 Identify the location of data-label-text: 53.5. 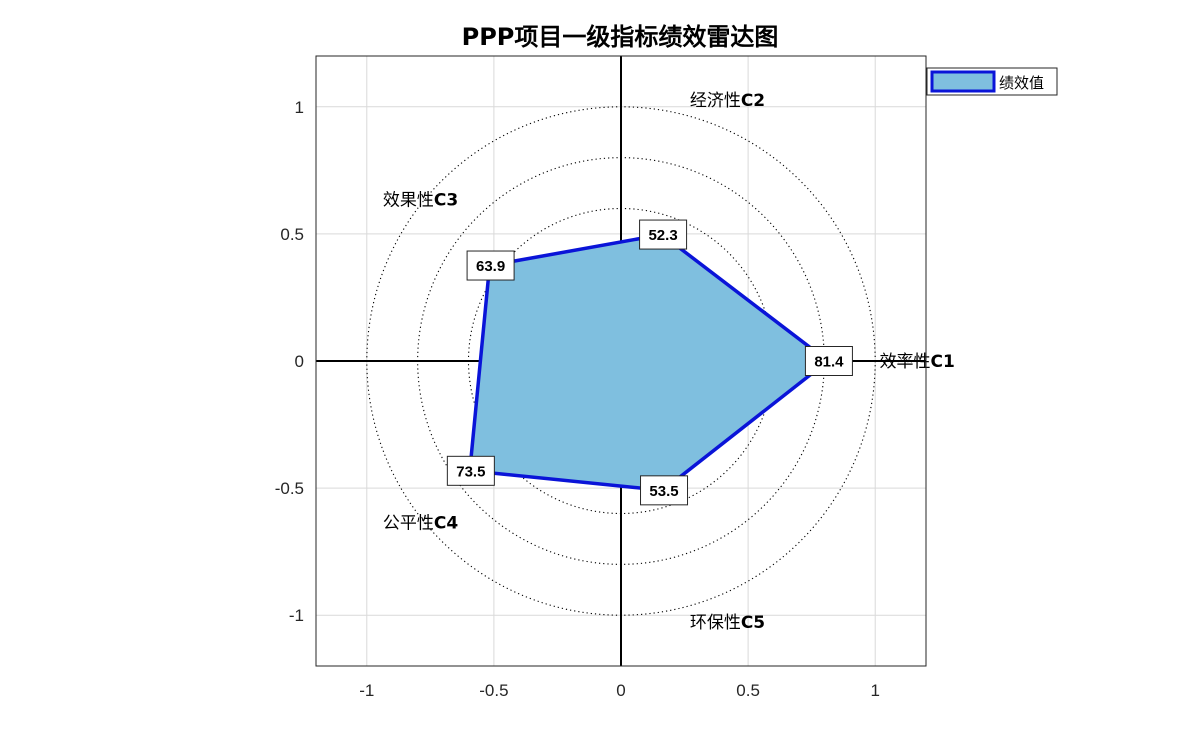
(663, 491).